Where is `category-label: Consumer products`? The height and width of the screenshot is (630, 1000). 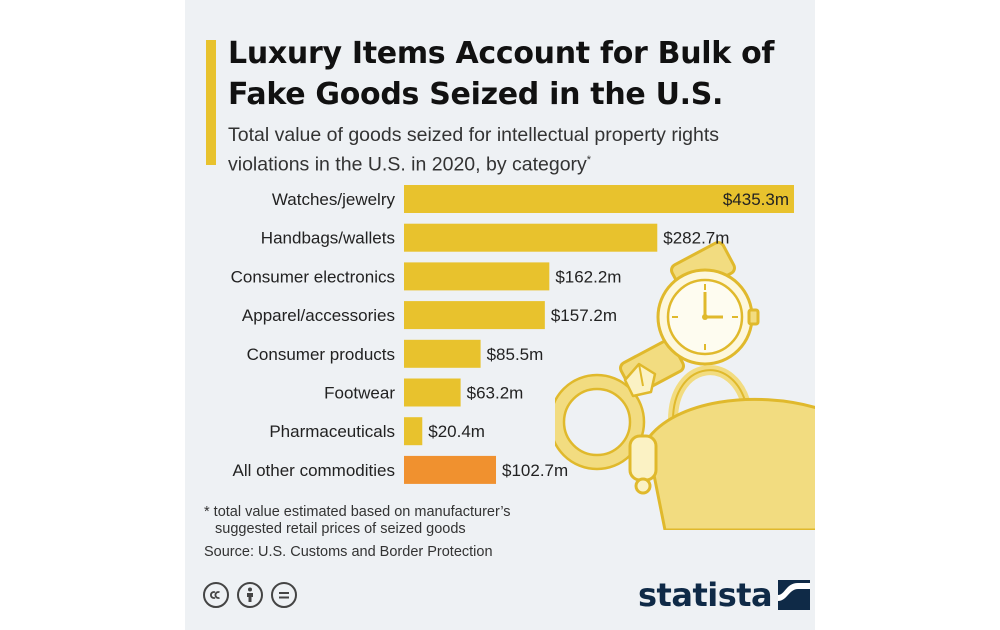
category-label: Consumer products is located at coordinates (321, 354).